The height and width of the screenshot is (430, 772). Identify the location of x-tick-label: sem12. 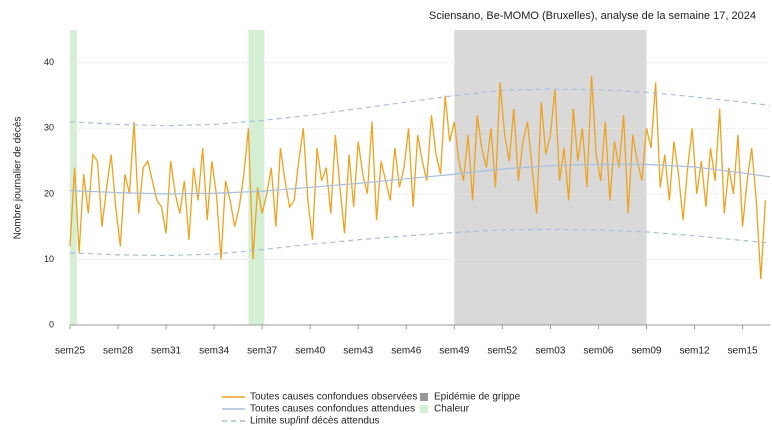
(695, 351).